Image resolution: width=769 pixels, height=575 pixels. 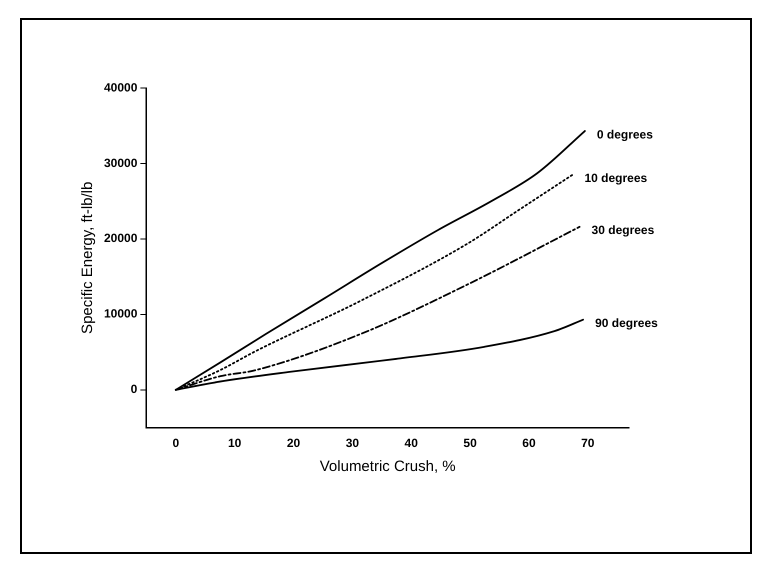 I want to click on y-tick-label: 40000, so click(x=121, y=87).